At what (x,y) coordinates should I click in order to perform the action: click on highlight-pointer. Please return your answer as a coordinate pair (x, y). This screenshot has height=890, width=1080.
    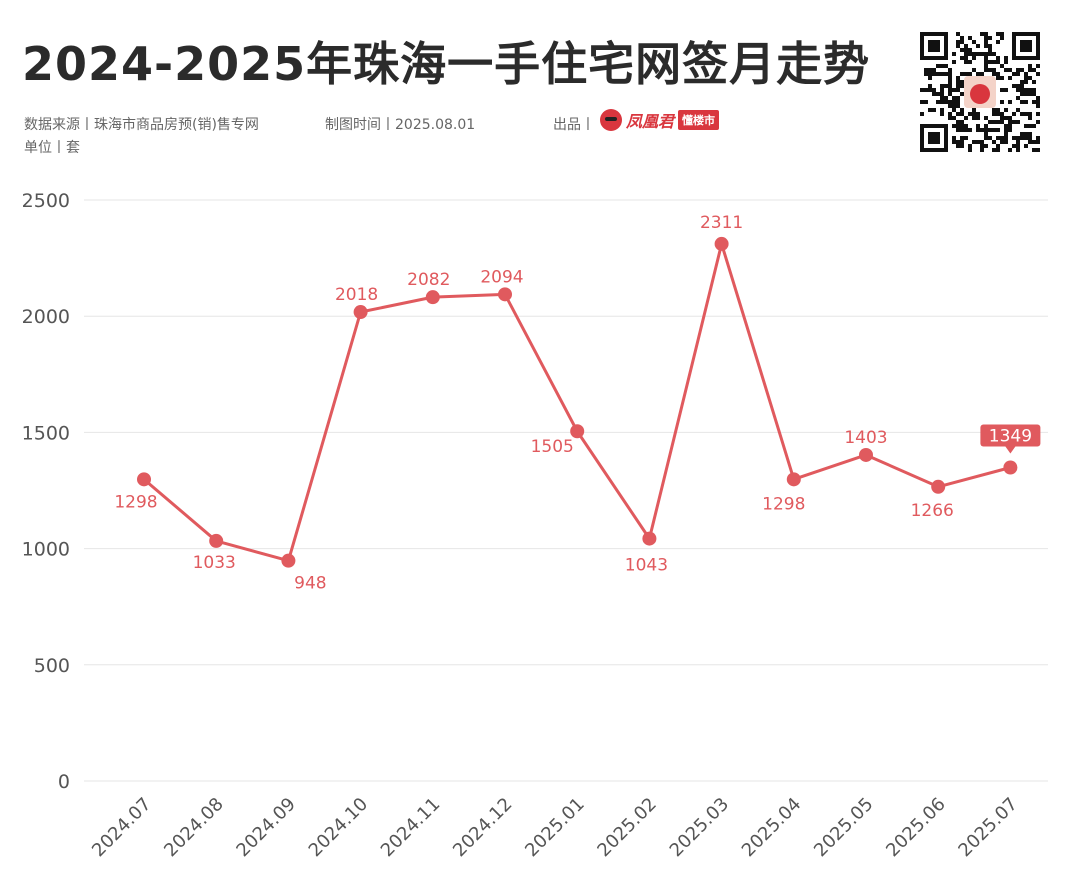
    Looking at the image, I should click on (1010, 450).